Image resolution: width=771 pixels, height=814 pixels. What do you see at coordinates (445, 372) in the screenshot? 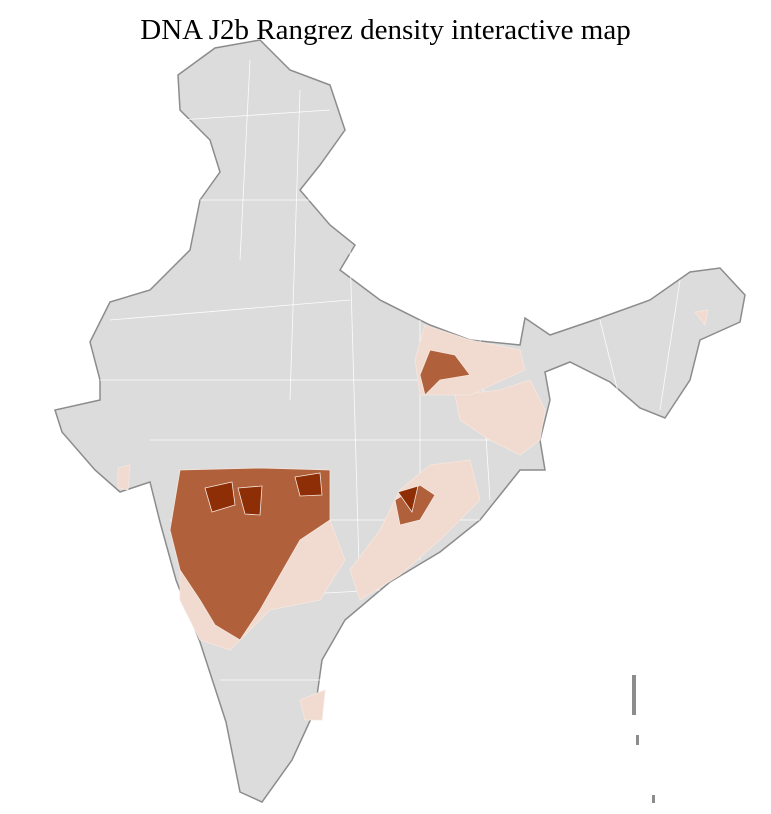
I see `region-medium-bihar` at bounding box center [445, 372].